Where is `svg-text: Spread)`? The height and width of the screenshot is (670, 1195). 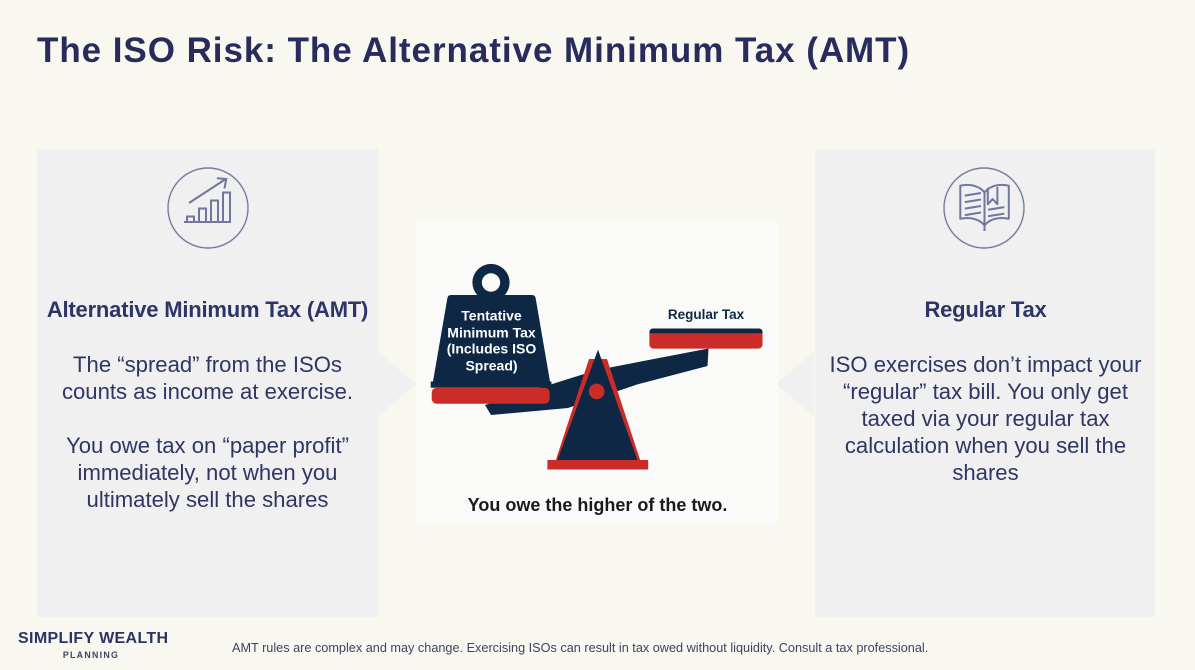 svg-text: Spread) is located at coordinates (491, 366).